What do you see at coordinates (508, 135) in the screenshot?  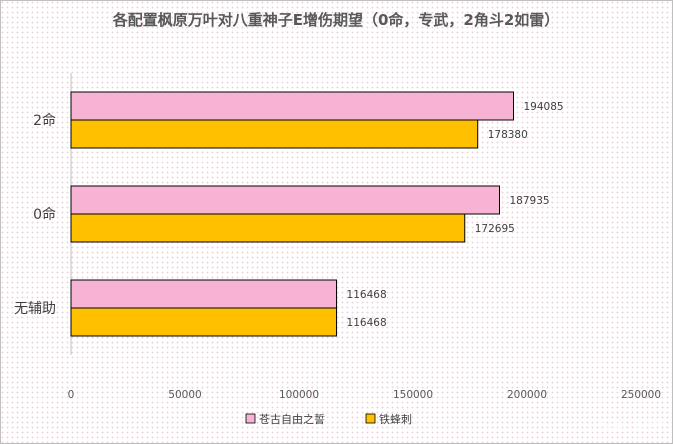 I see `data-label: 178380` at bounding box center [508, 135].